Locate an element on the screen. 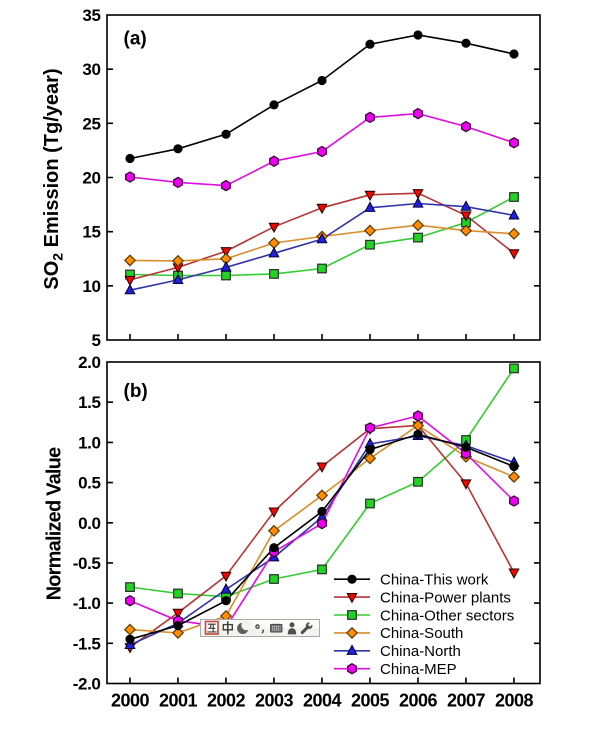 Image resolution: width=604 pixels, height=741 pixels. svg-text: Normalized Value is located at coordinates (55, 523).